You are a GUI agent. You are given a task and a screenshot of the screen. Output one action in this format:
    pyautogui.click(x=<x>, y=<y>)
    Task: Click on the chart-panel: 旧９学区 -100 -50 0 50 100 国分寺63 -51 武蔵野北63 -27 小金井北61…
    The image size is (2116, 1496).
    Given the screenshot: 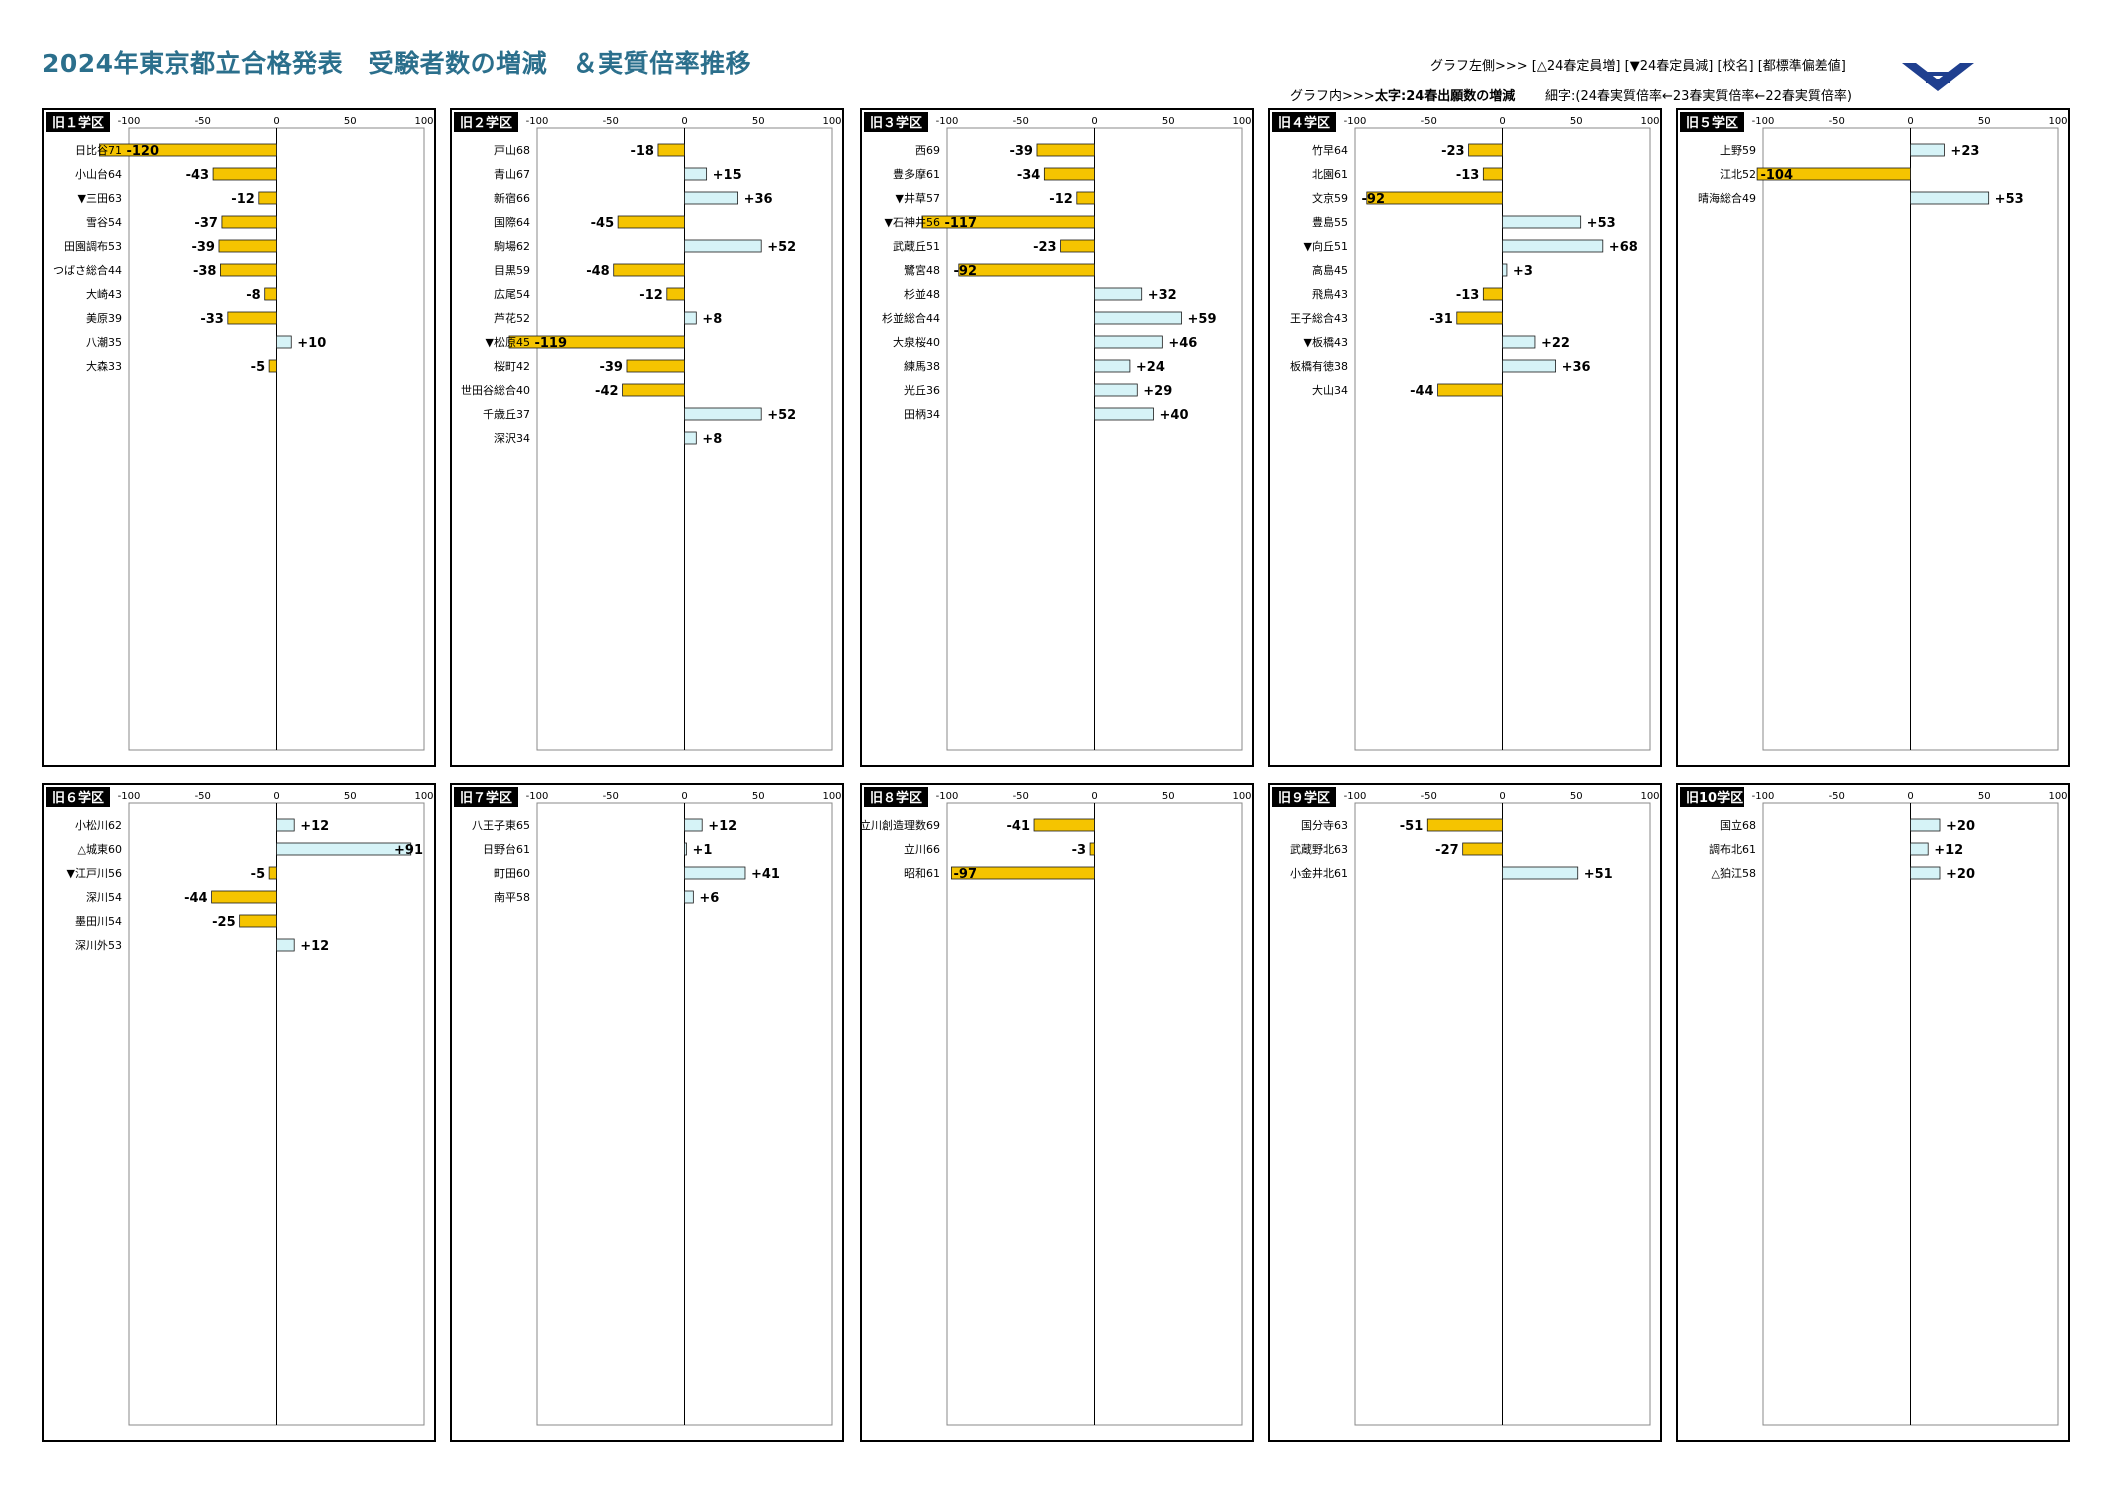 What is the action you would take?
    pyautogui.click(x=1465, y=1112)
    